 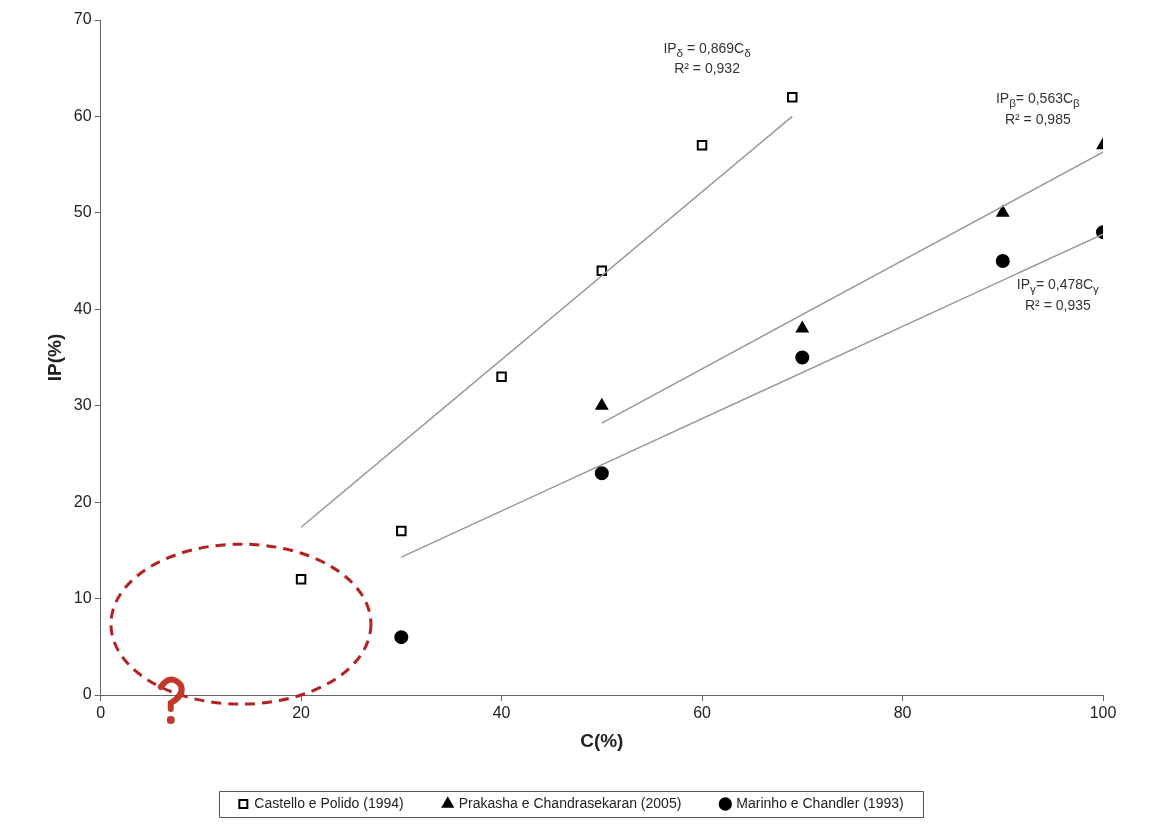 What do you see at coordinates (820, 802) in the screenshot?
I see `legend-label: Marinho e Chandler (1993)` at bounding box center [820, 802].